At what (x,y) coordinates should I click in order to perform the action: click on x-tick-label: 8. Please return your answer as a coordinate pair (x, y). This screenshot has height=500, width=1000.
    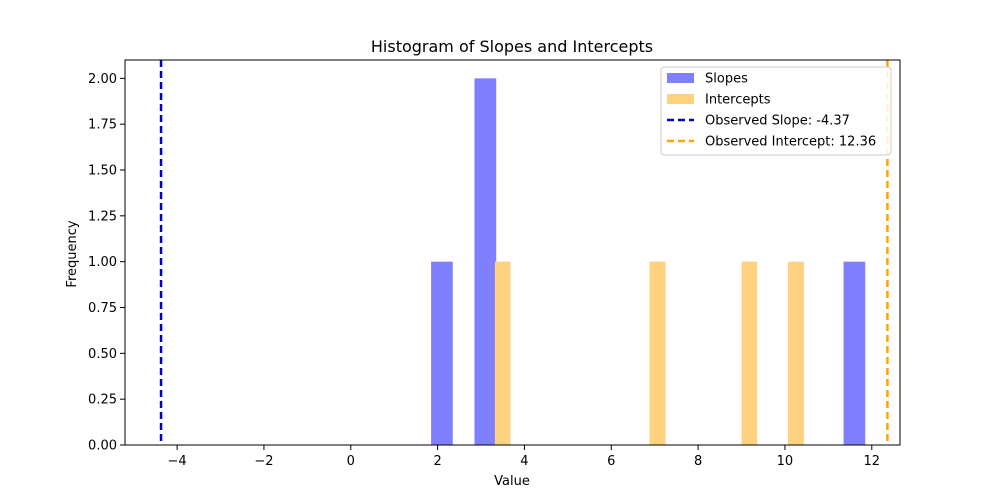
    Looking at the image, I should click on (698, 461).